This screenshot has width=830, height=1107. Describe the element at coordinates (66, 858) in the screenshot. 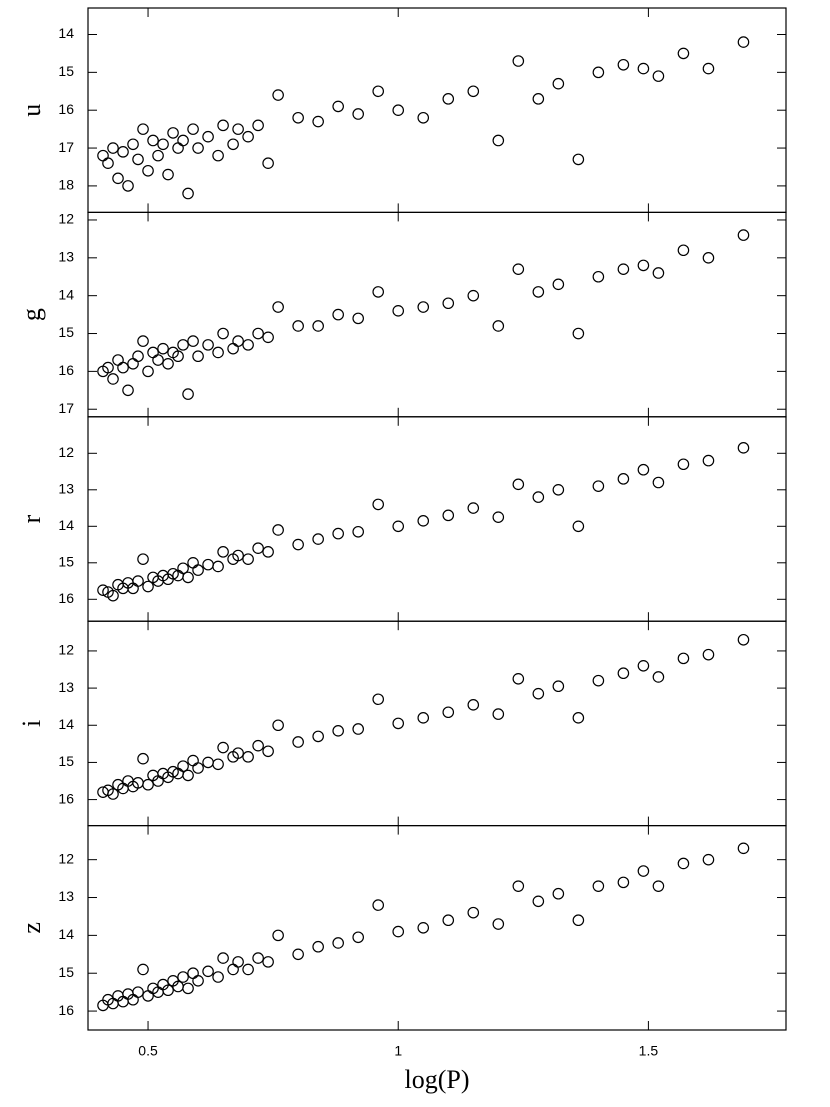

I see `y-tick-label: 12` at that location.